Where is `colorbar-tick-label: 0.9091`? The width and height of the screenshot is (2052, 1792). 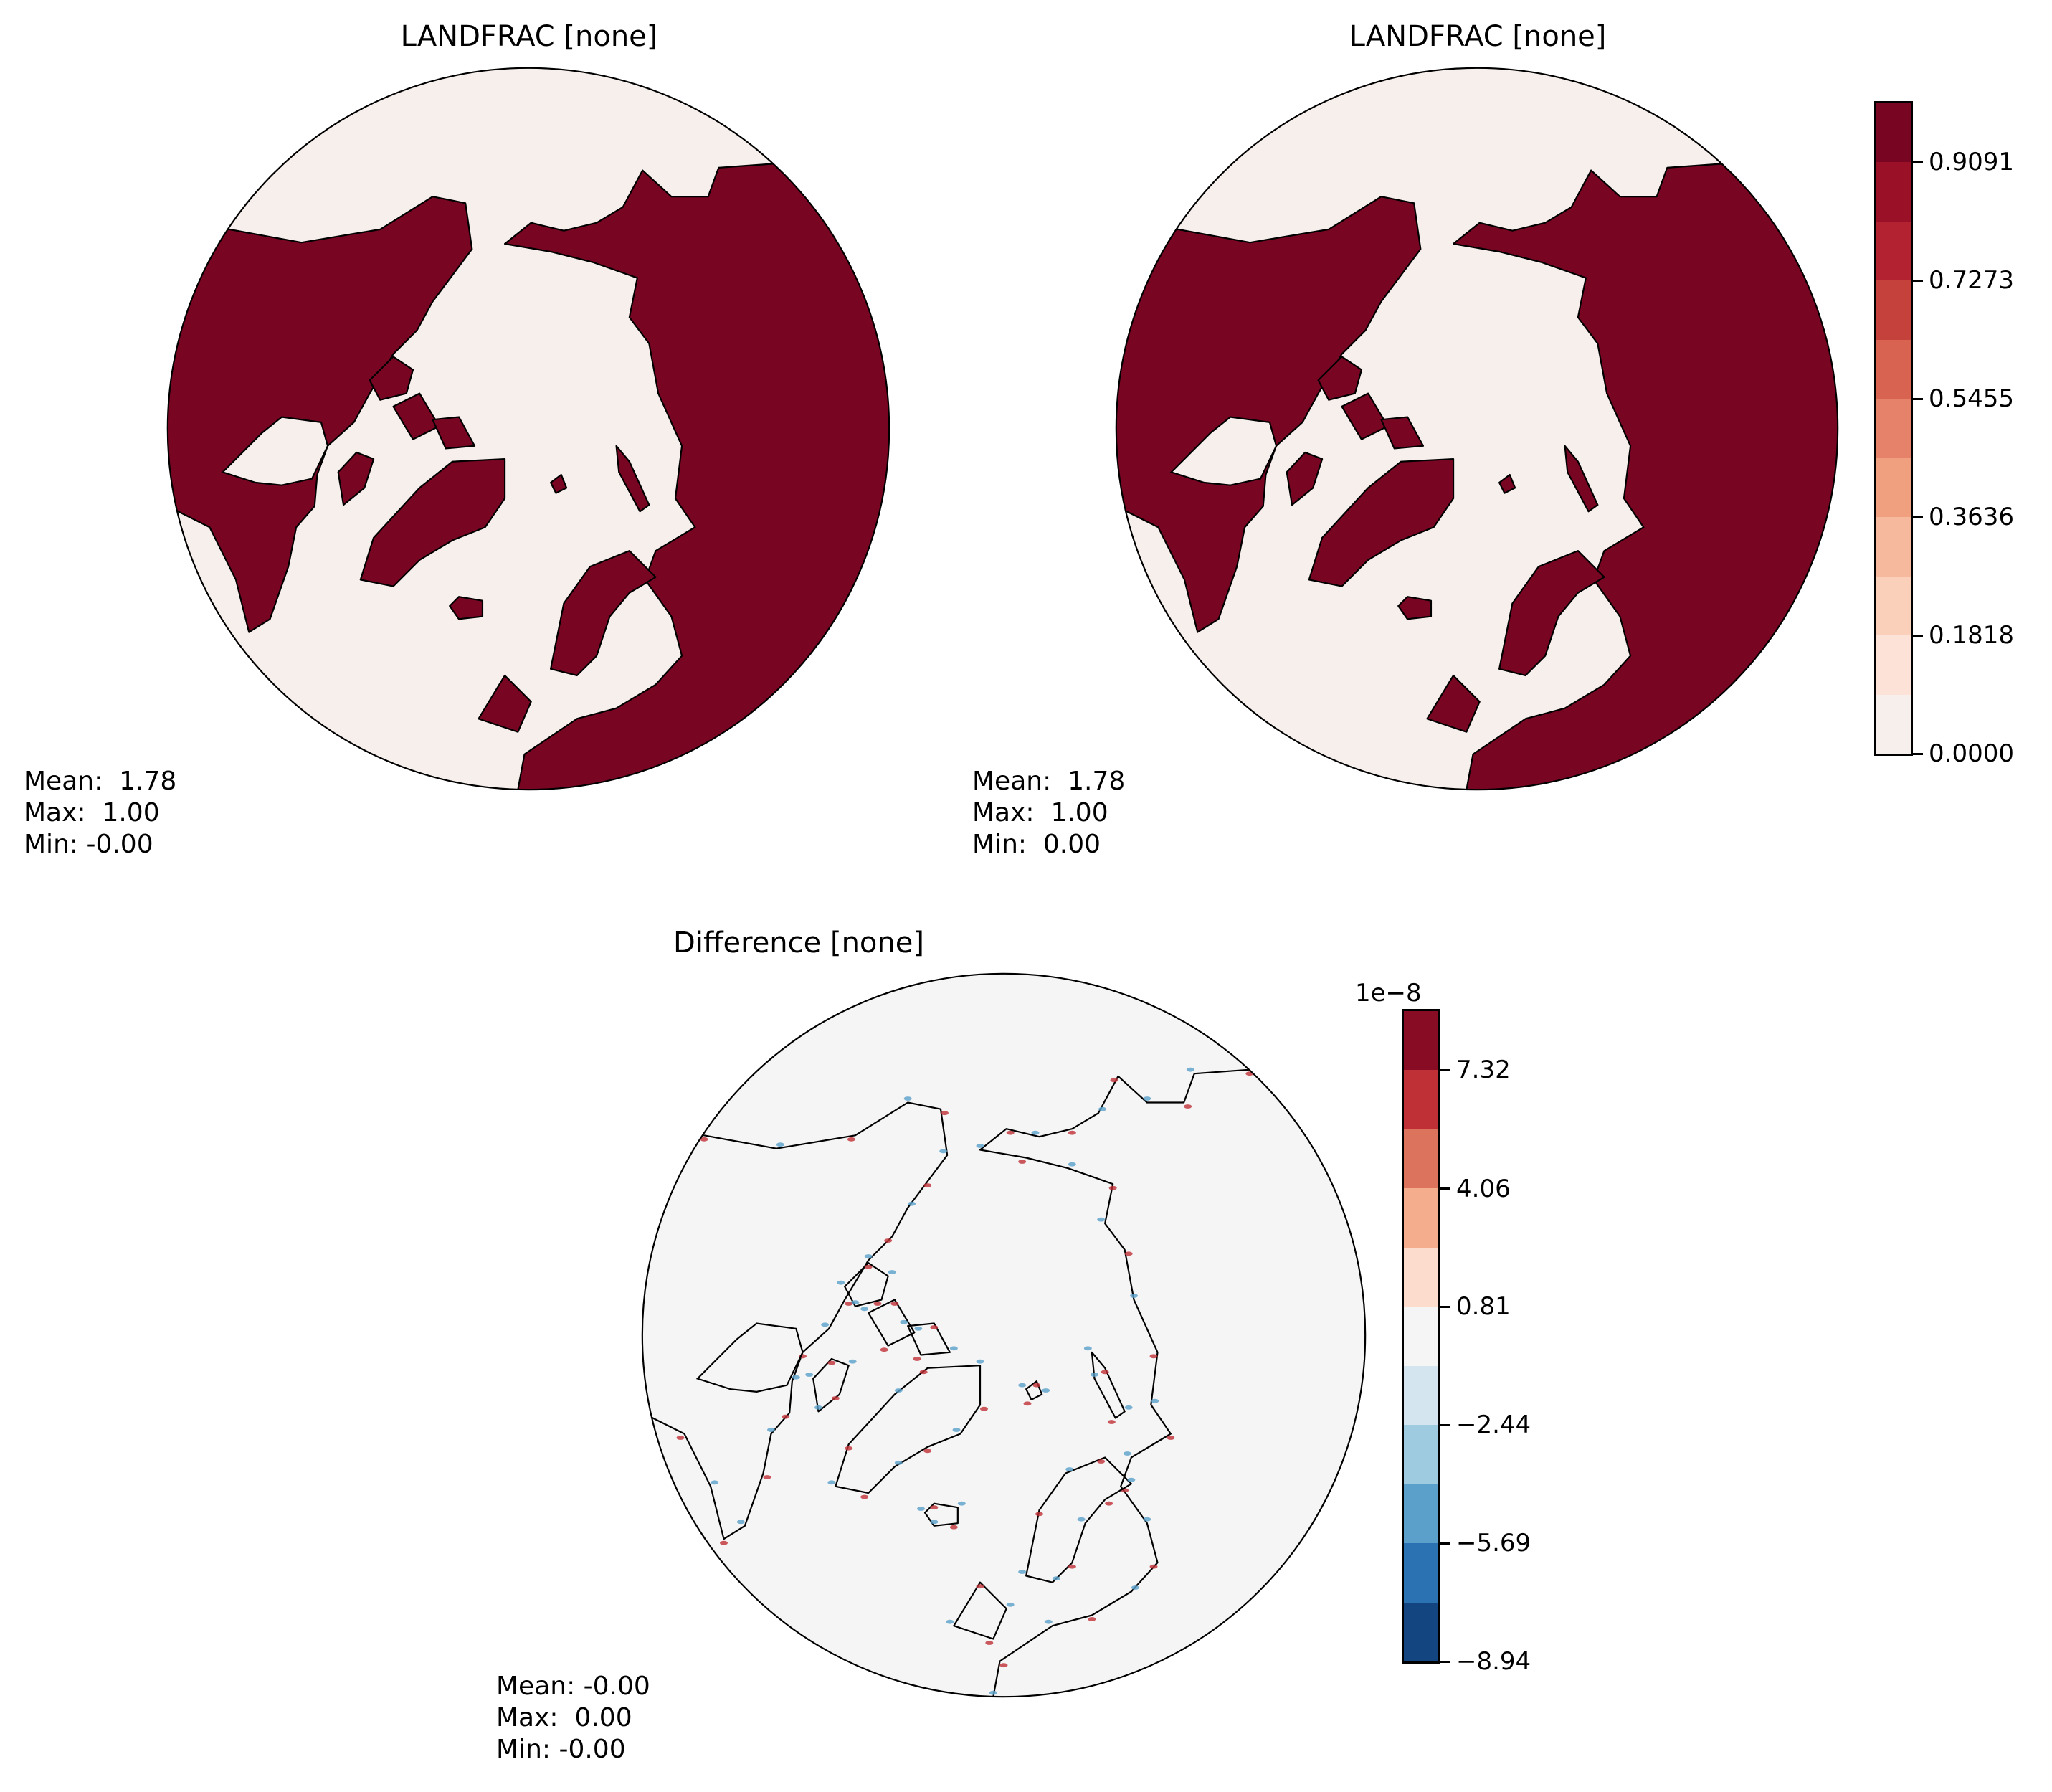
colorbar-tick-label: 0.9091 is located at coordinates (1971, 162).